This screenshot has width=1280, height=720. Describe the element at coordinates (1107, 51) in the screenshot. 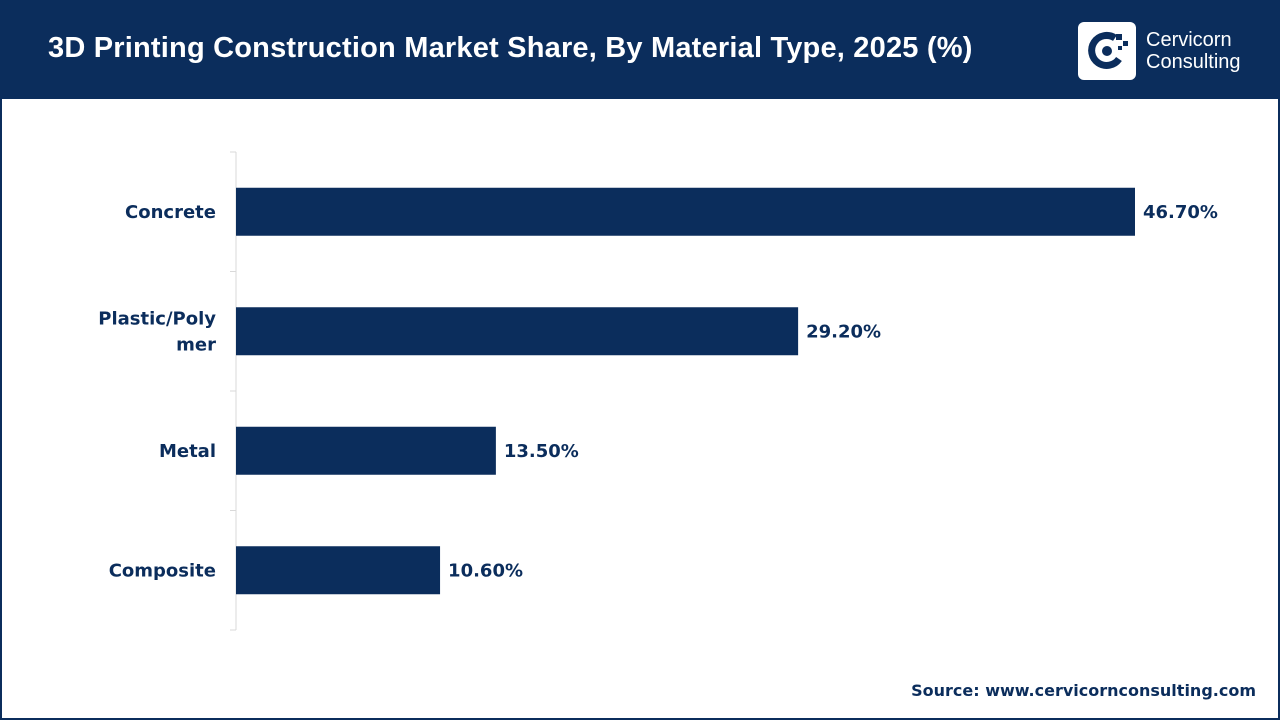

I see `cervicorn-logo-icon` at that location.